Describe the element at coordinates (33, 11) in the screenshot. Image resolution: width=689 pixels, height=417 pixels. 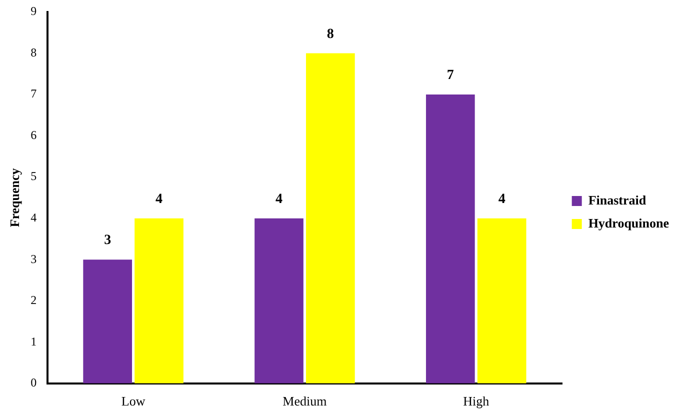
I see `y-tick-label: 9` at that location.